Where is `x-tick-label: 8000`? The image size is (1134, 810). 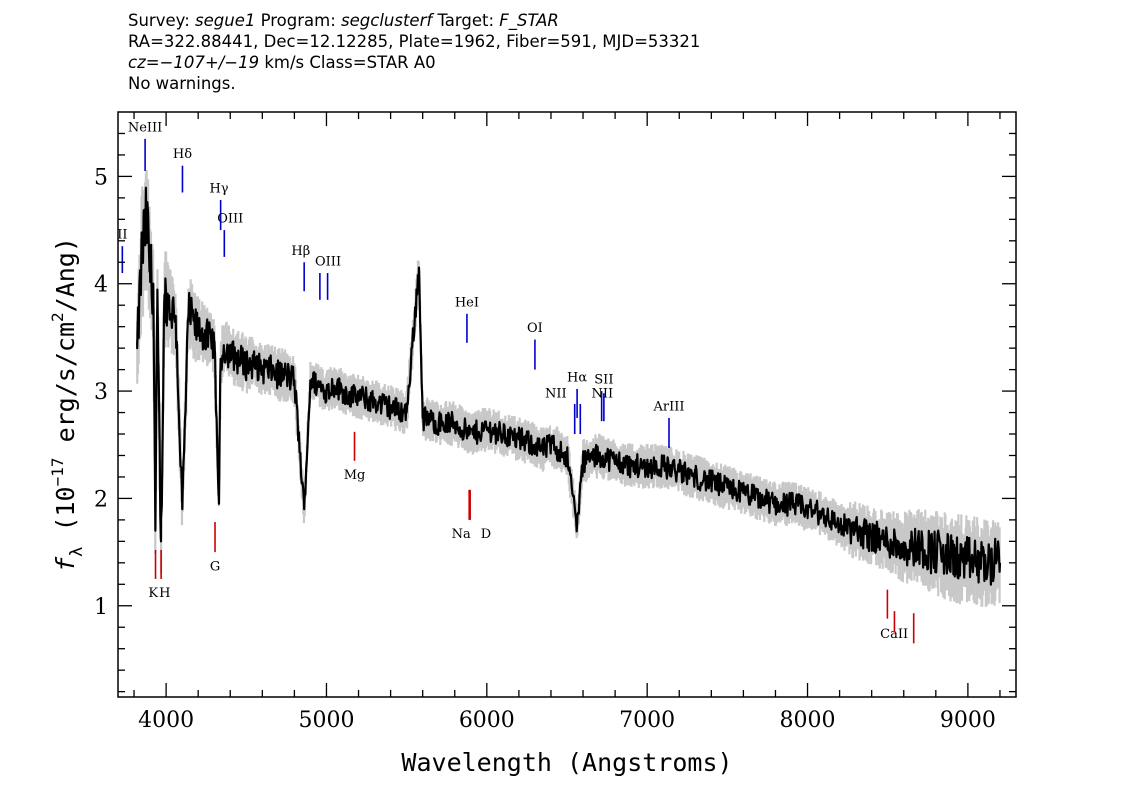 x-tick-label: 8000 is located at coordinates (808, 720).